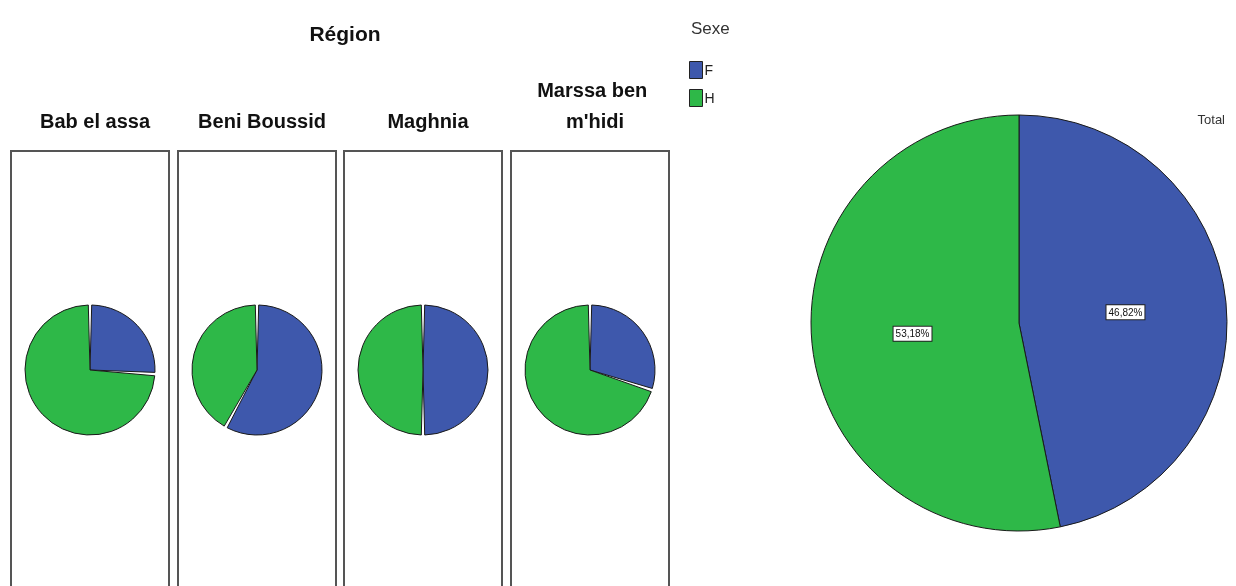 The width and height of the screenshot is (1236, 586). I want to click on legend-title: Sexe, so click(710, 28).